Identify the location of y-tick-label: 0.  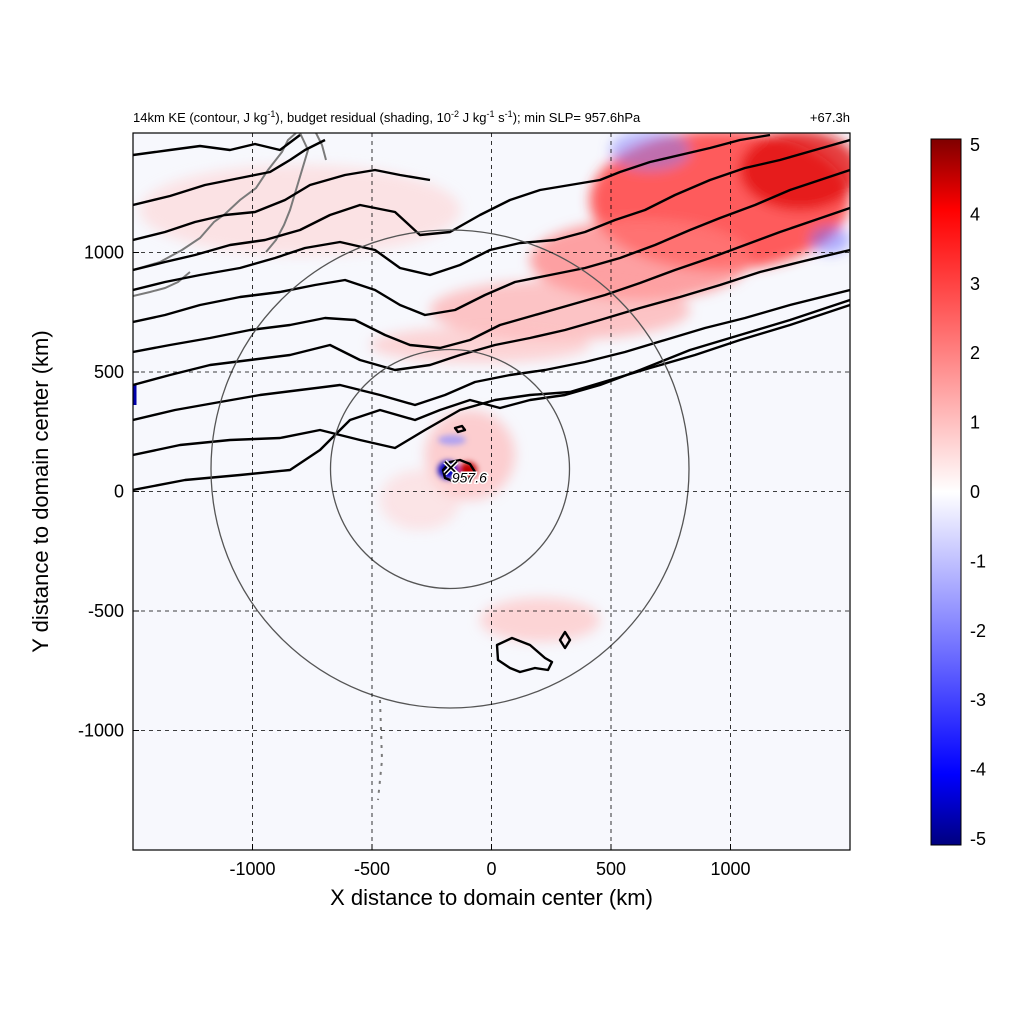
(119, 492).